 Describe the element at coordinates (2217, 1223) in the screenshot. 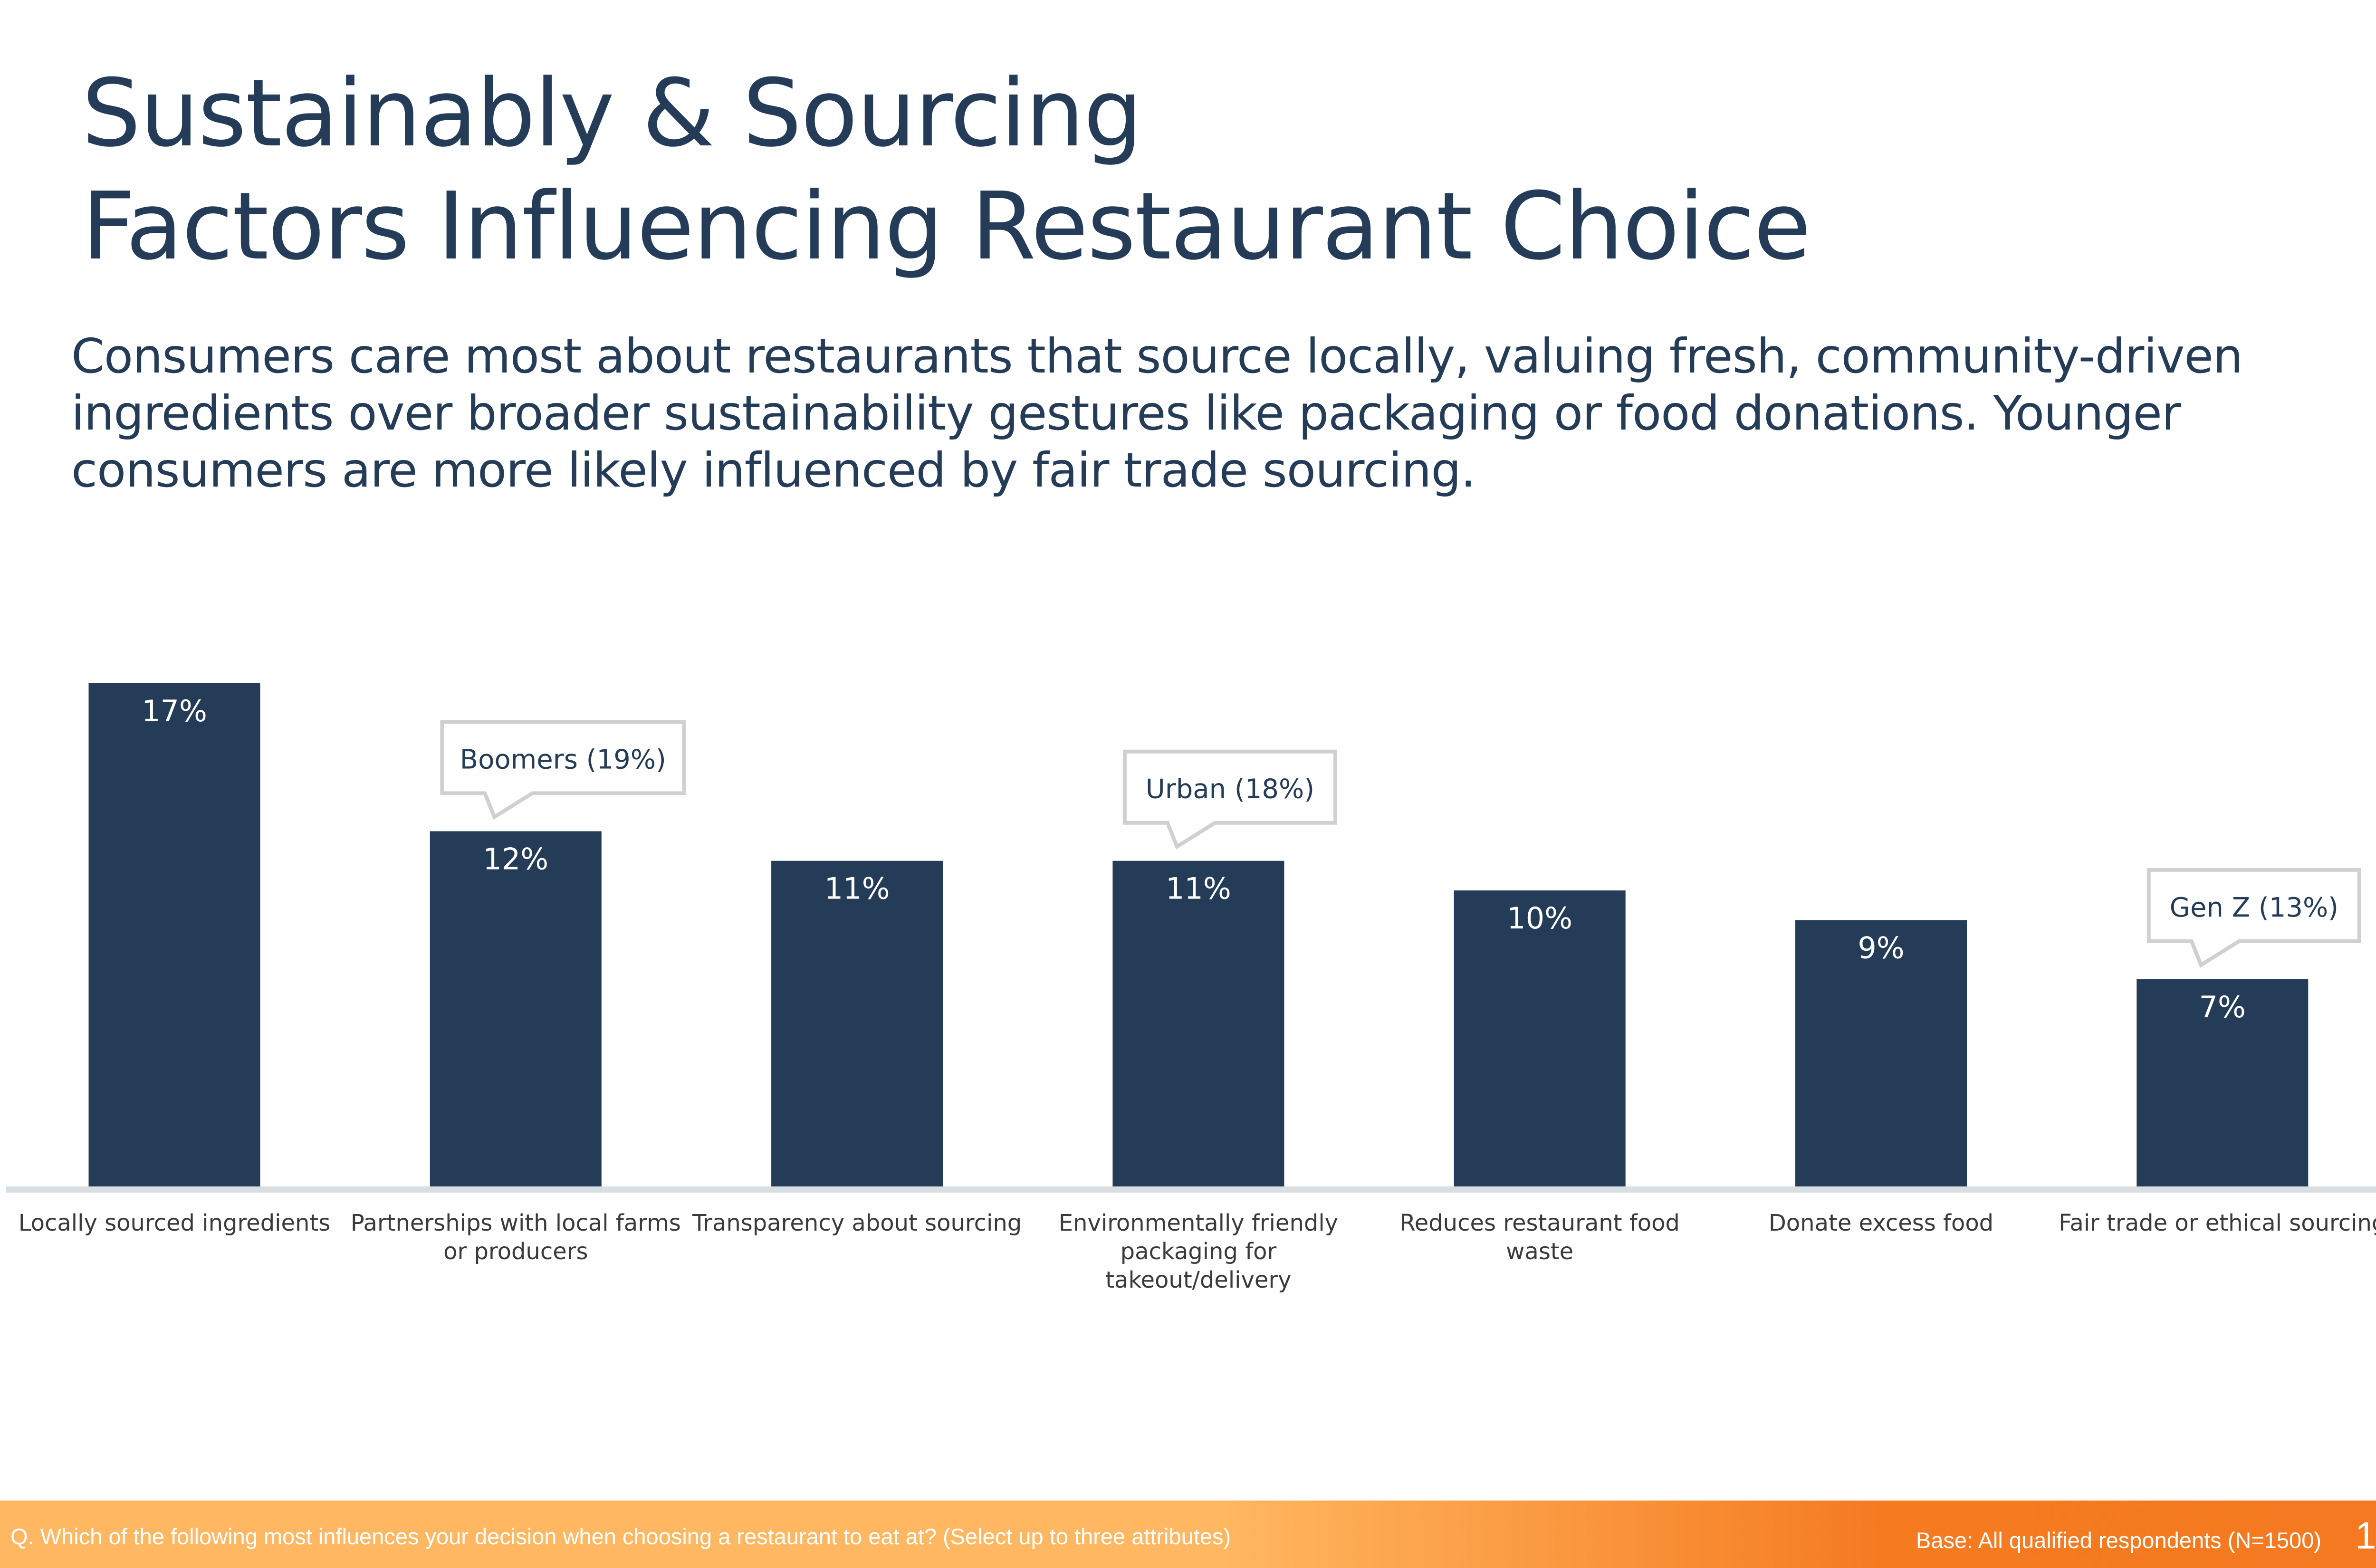

I see `category-label: Fair trade or ethical sourcing` at that location.